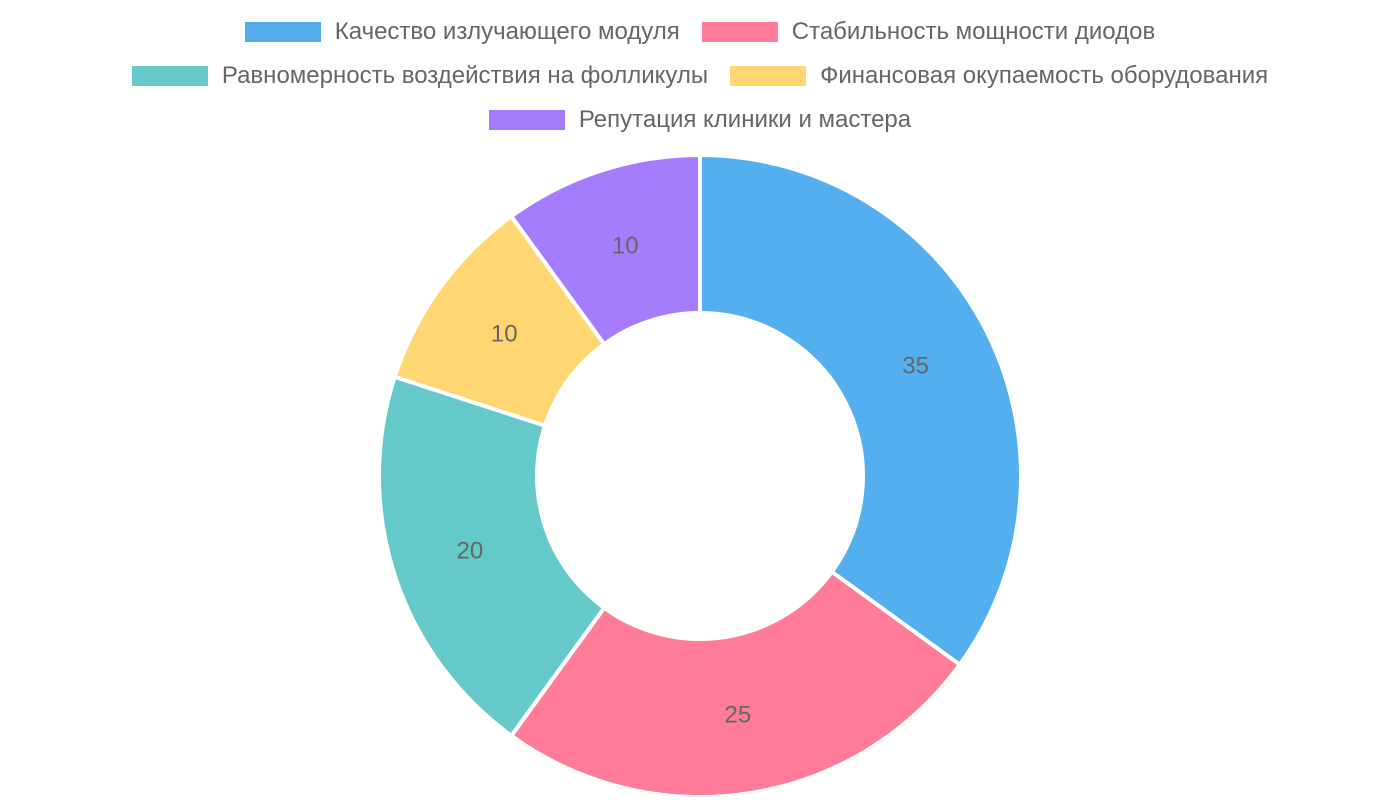 This screenshot has height=800, width=1400. I want to click on legend-item: Финансовая окупаемость оборудования, so click(999, 76).